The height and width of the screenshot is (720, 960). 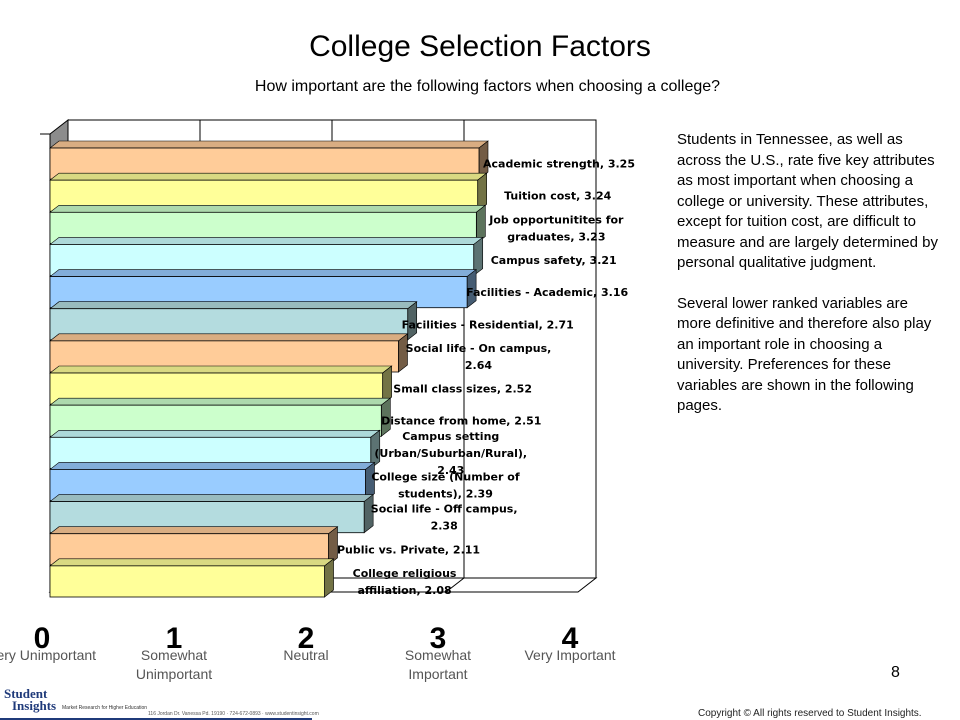 I want to click on x-tick-2: 2, so click(x=306, y=638).